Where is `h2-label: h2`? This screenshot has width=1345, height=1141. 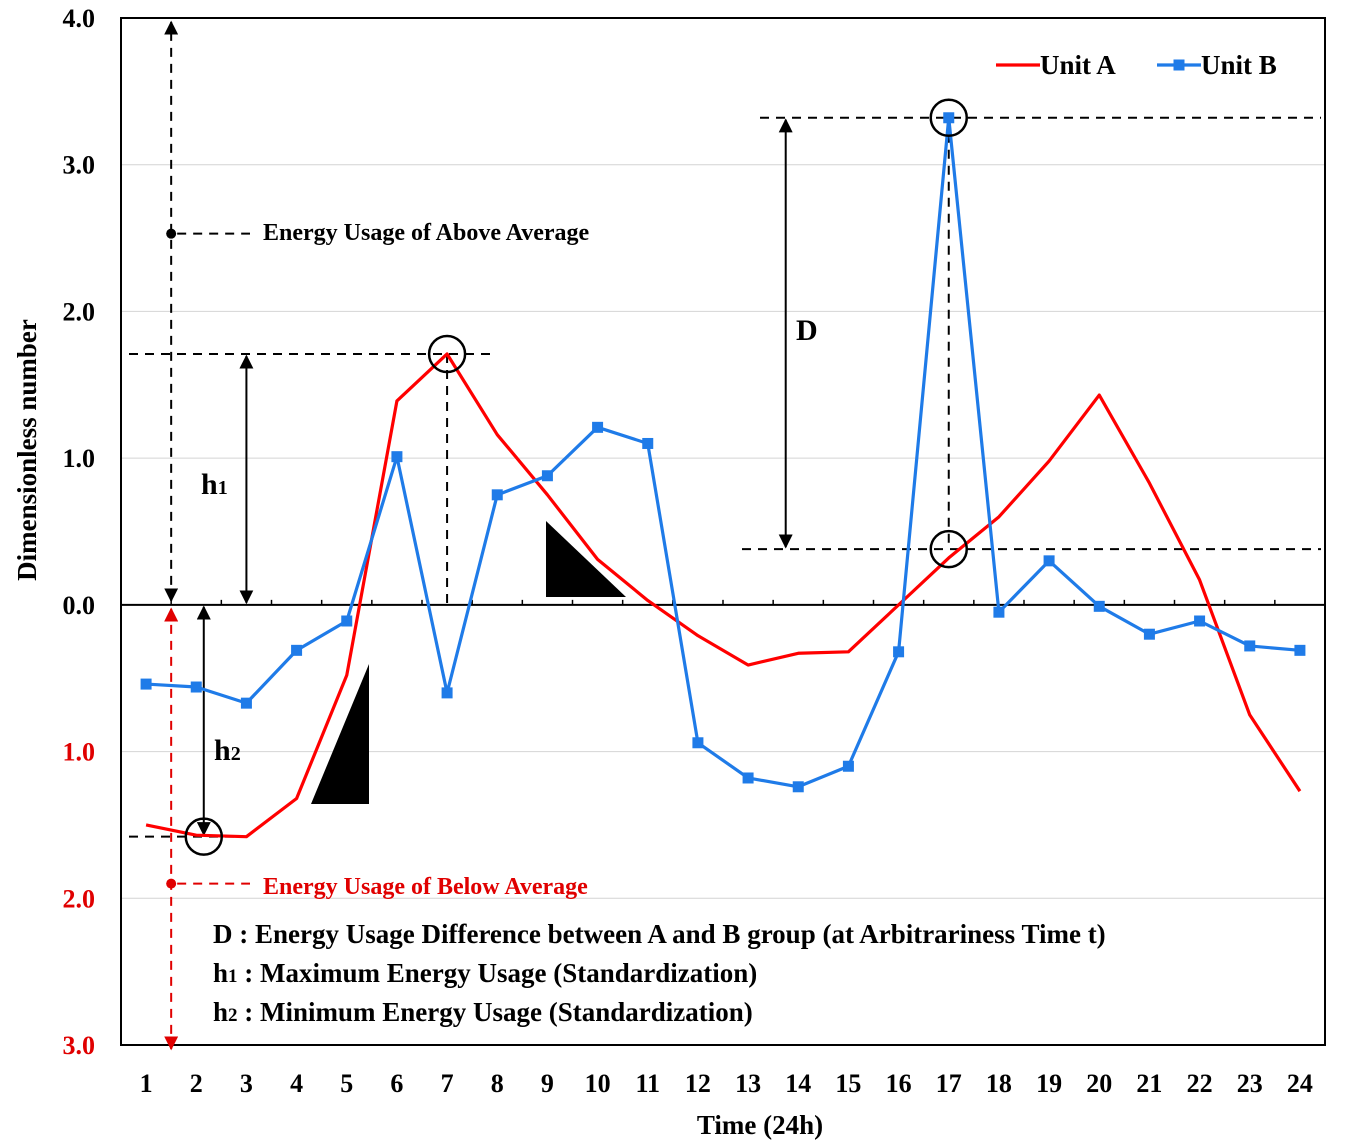
h2-label: h2 is located at coordinates (227, 750).